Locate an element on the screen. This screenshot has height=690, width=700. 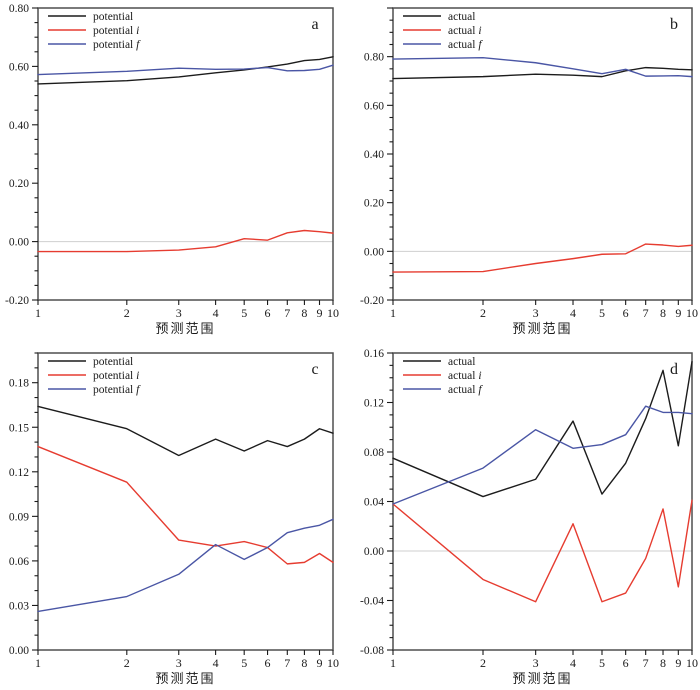
y-tick-label: 0.16 is located at coordinates (374, 354).